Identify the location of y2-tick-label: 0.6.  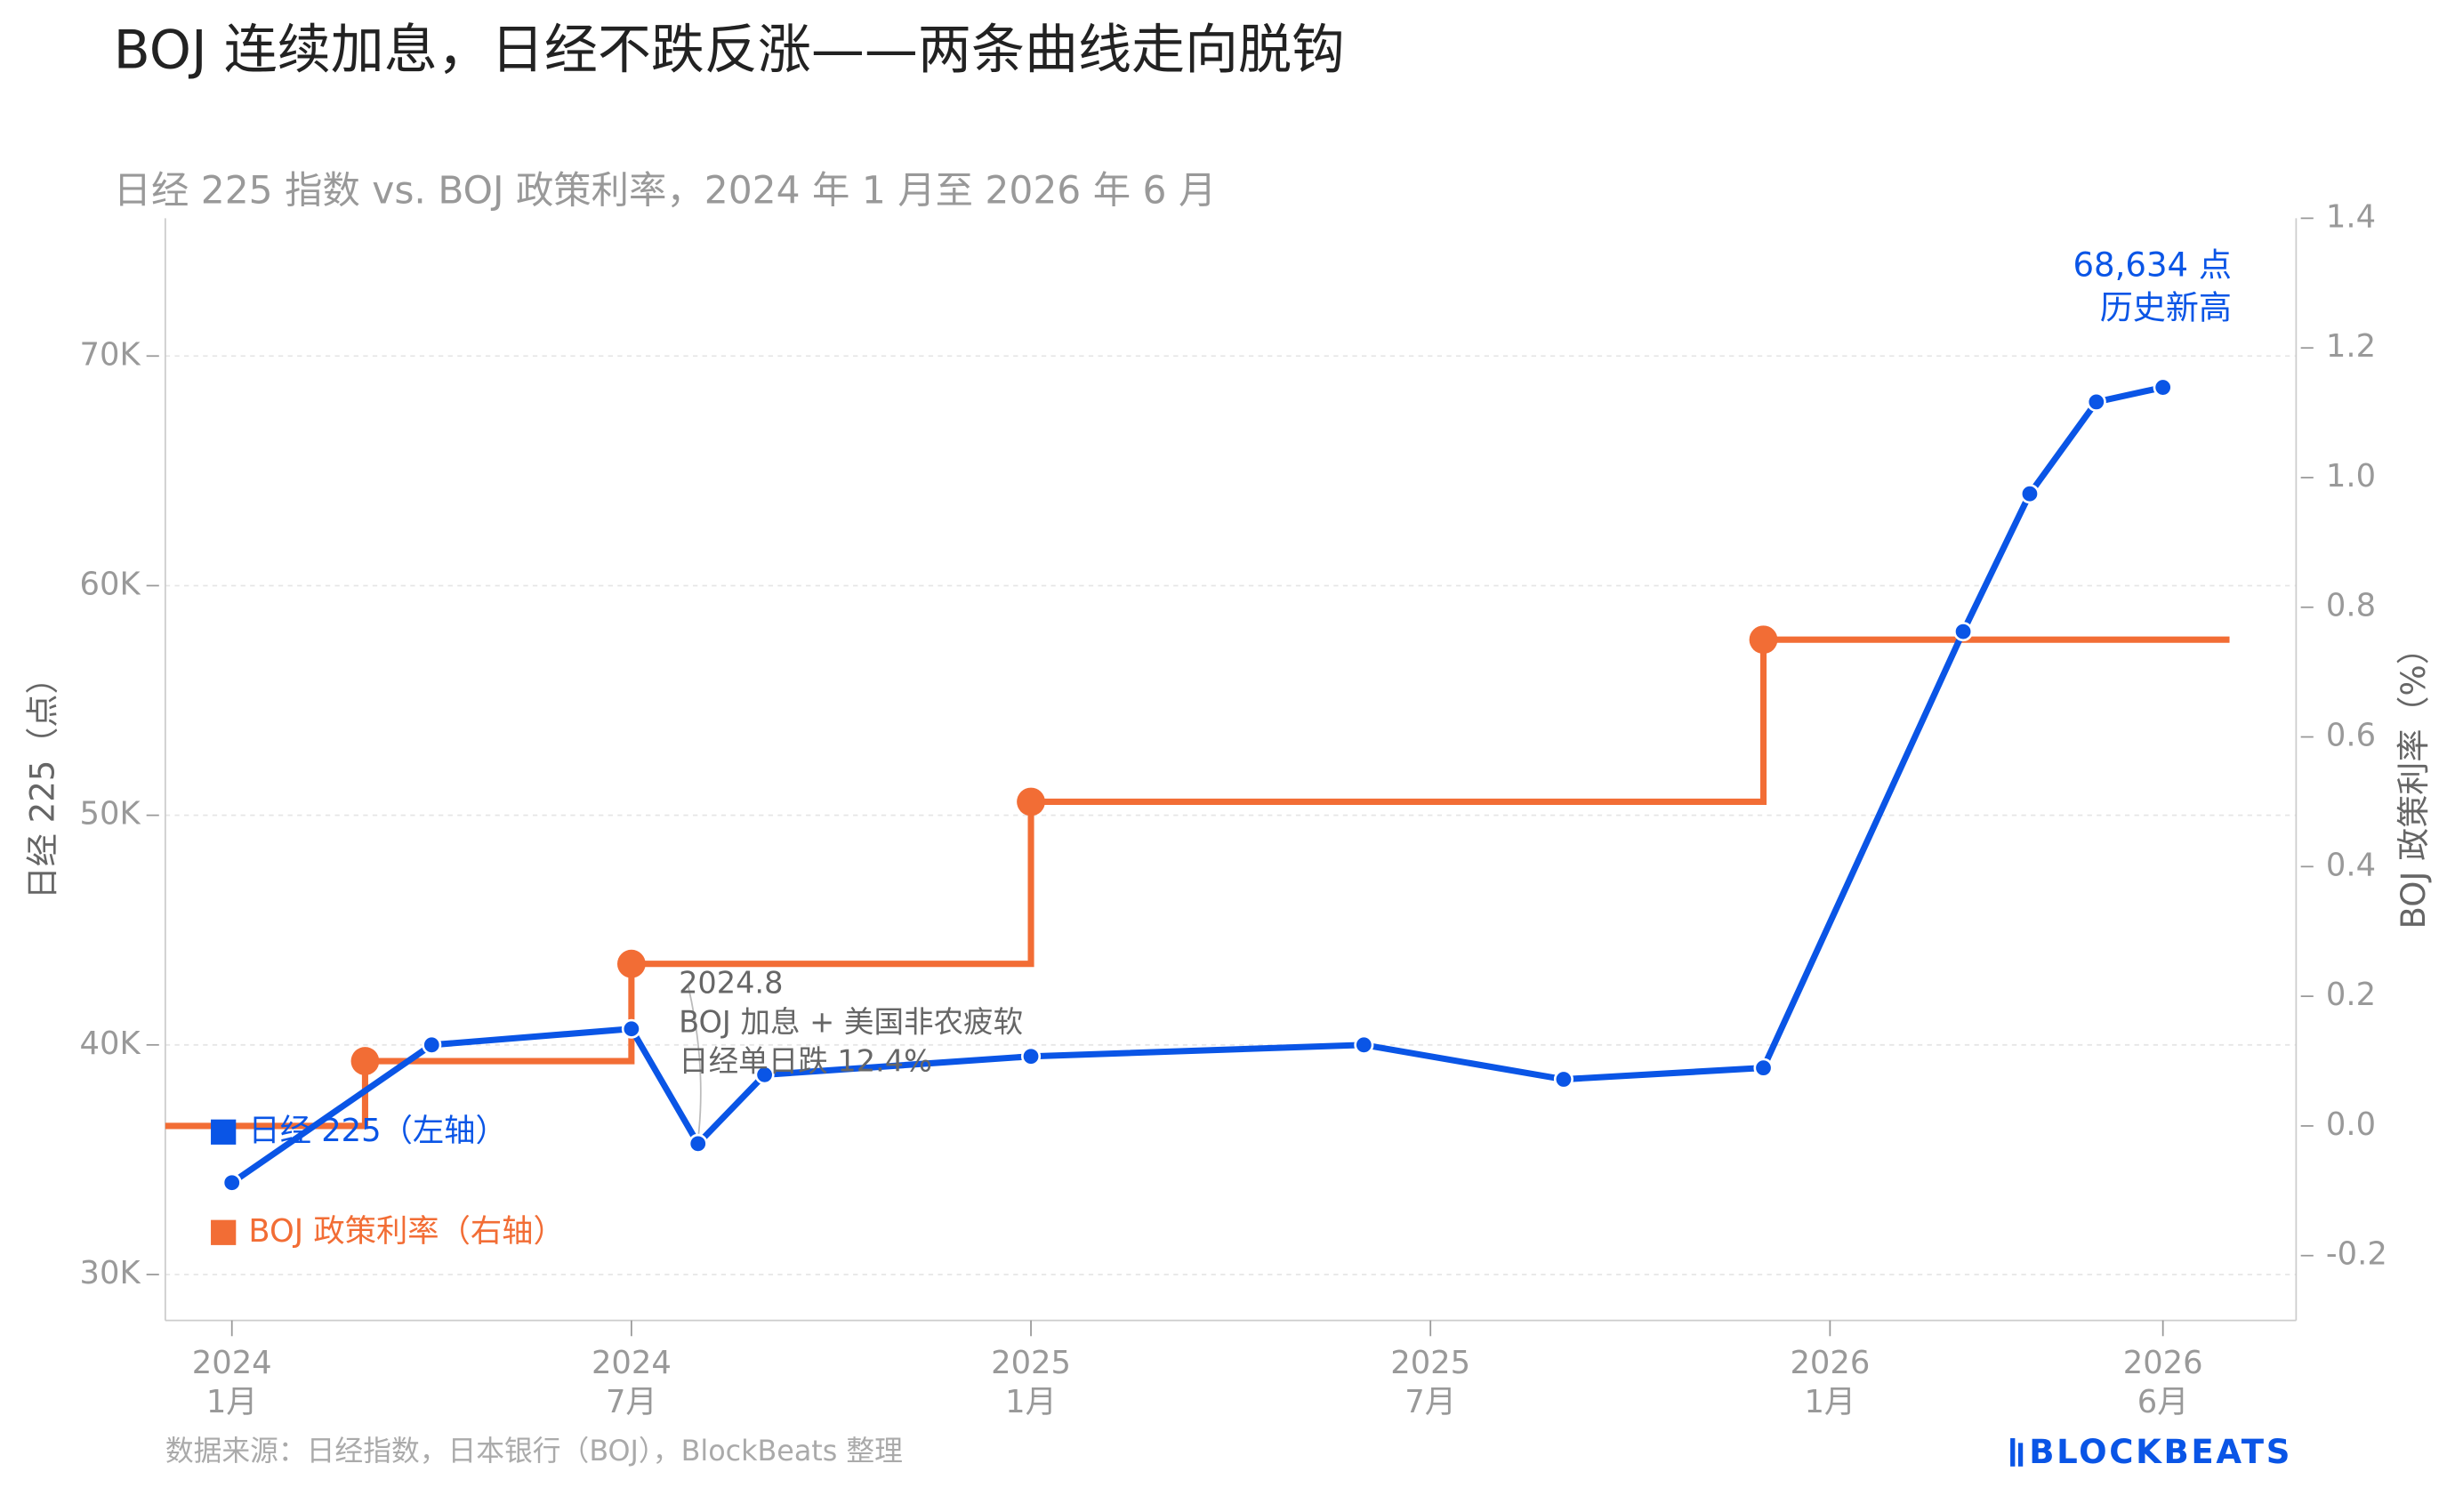
(2351, 736).